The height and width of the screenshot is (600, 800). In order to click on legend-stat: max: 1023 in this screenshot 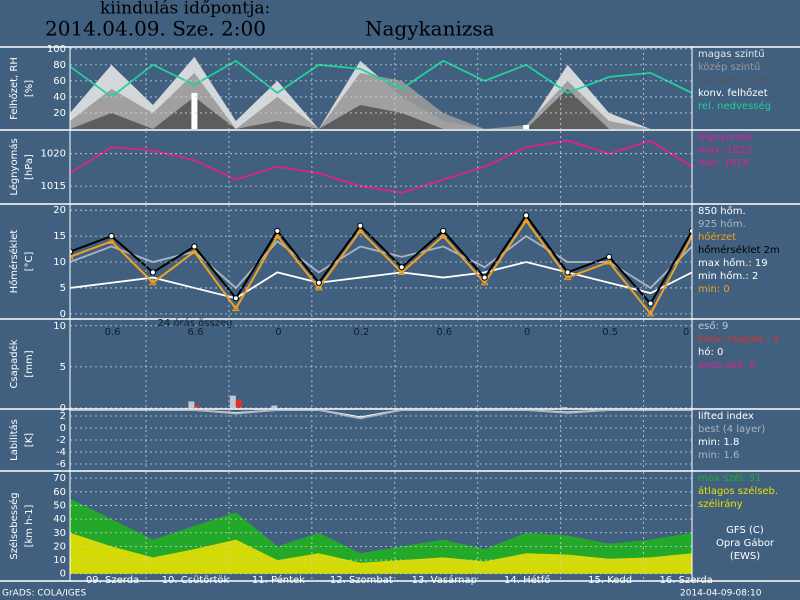, I will do `click(725, 150)`.